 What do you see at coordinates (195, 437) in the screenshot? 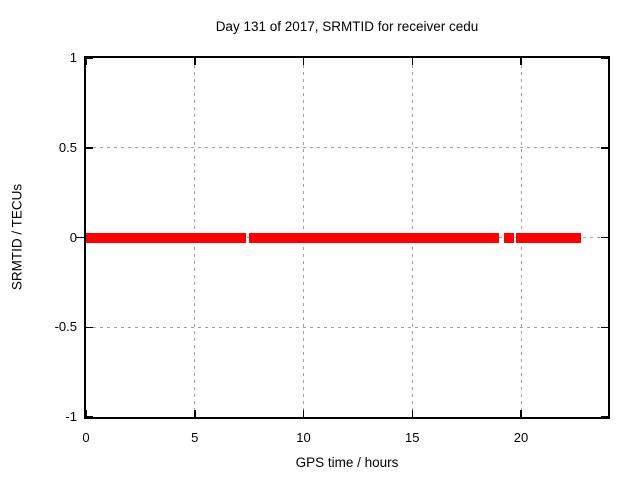
I see `x-tick-label-5: 5` at bounding box center [195, 437].